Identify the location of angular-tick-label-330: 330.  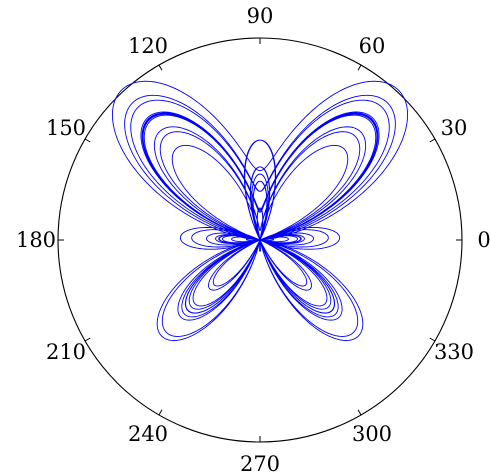
(454, 352).